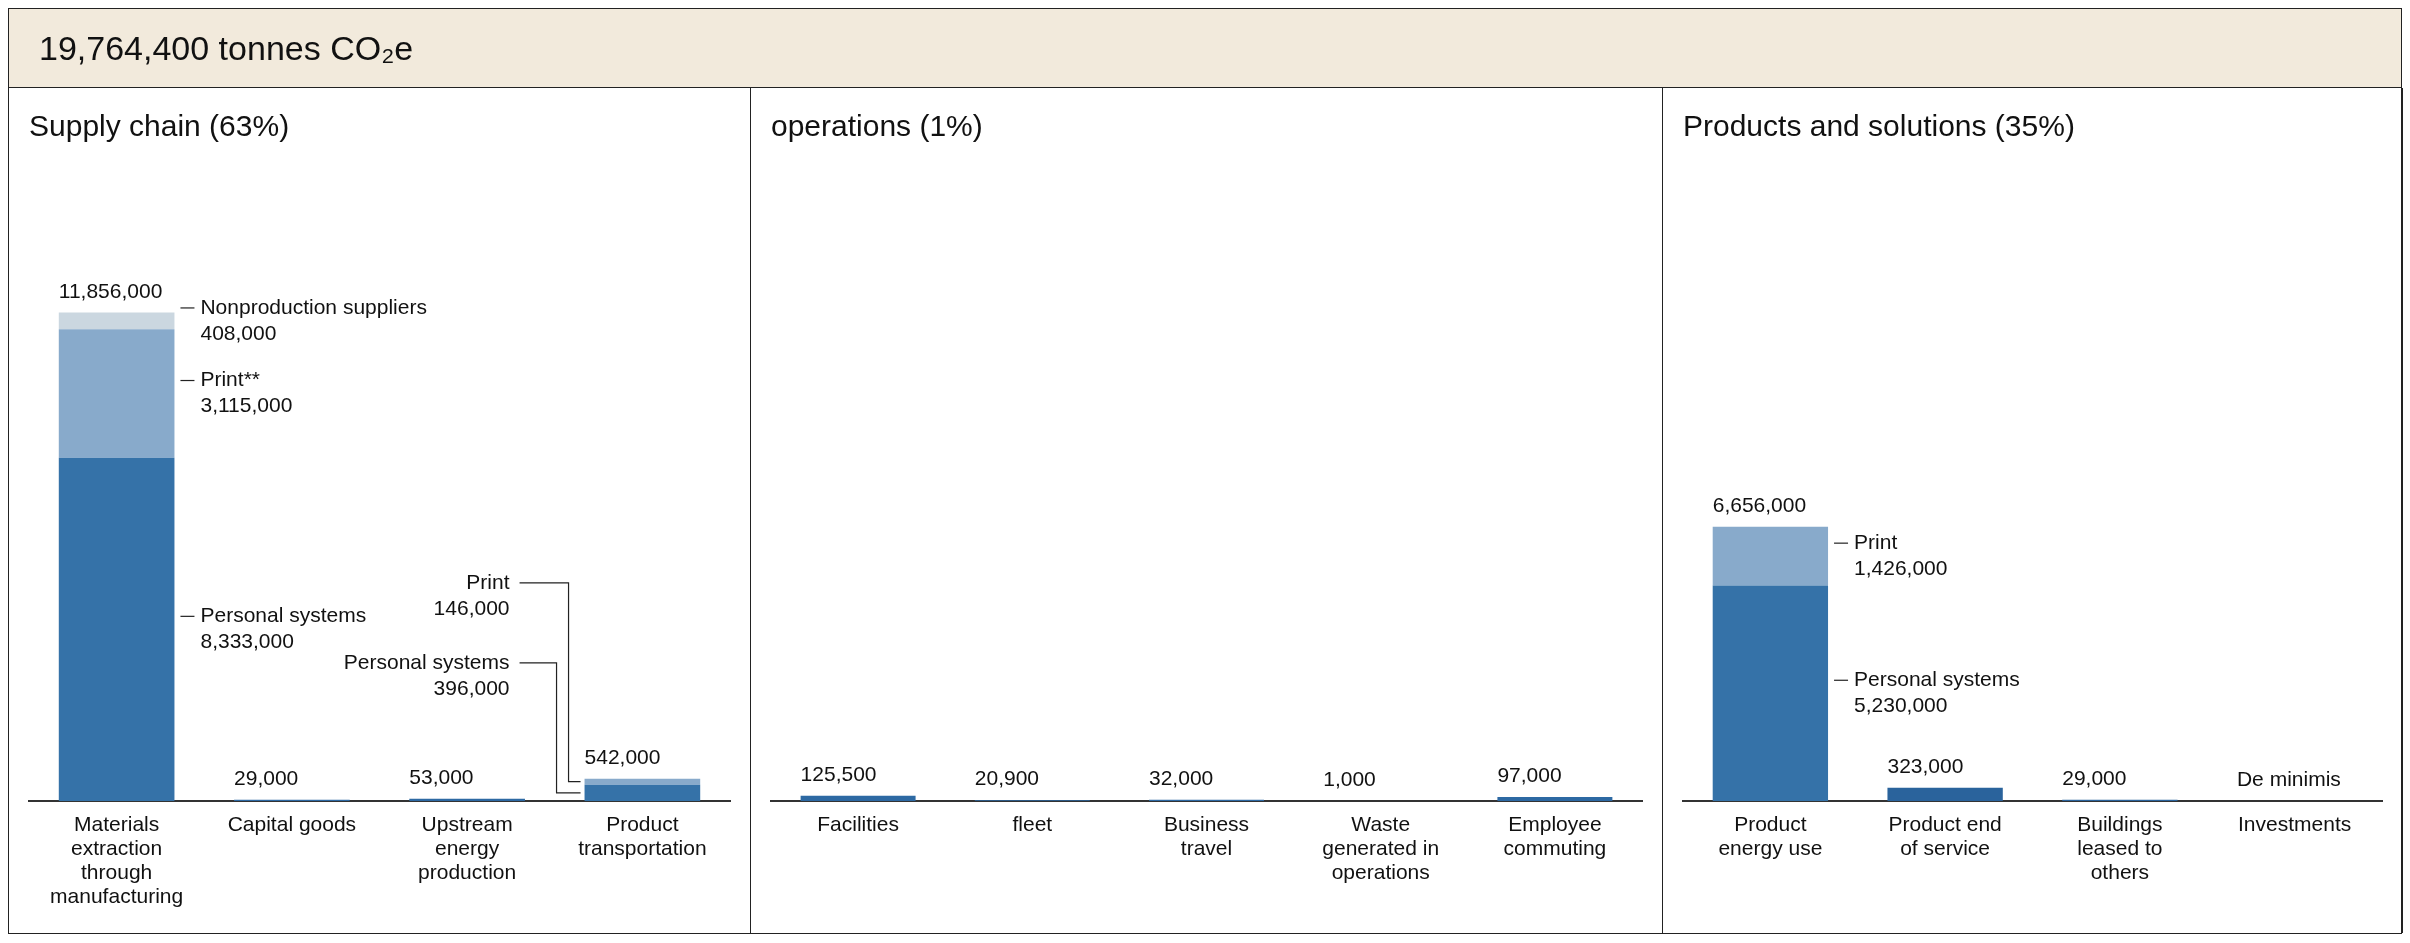  I want to click on x-tick-label: Product energy use, so click(1770, 835).